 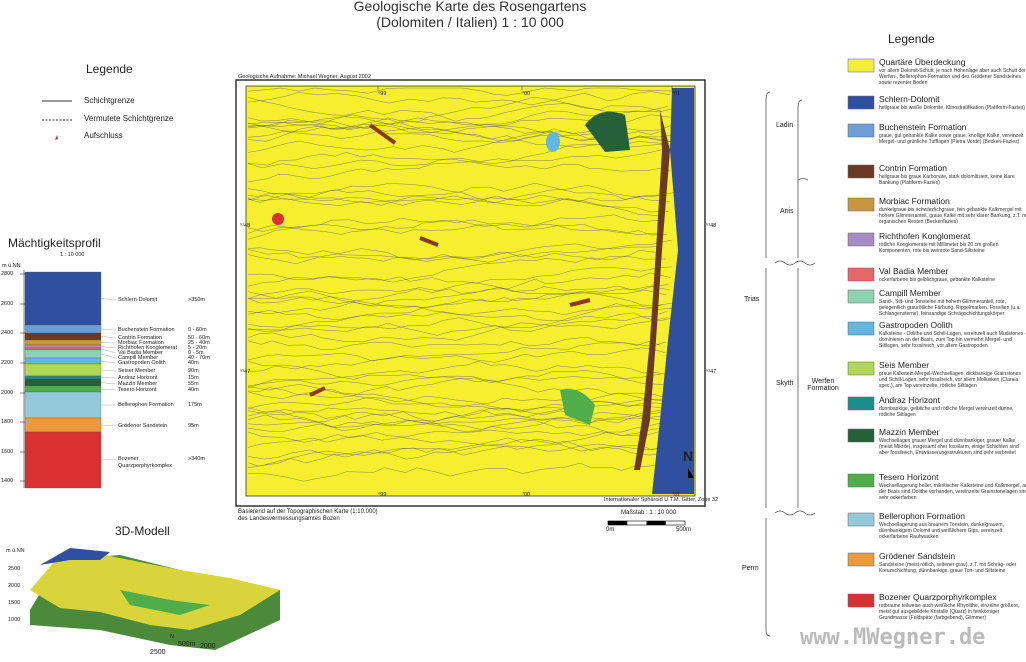 What do you see at coordinates (196, 300) in the screenshot?
I see `profile-layer-thickness: >350m` at bounding box center [196, 300].